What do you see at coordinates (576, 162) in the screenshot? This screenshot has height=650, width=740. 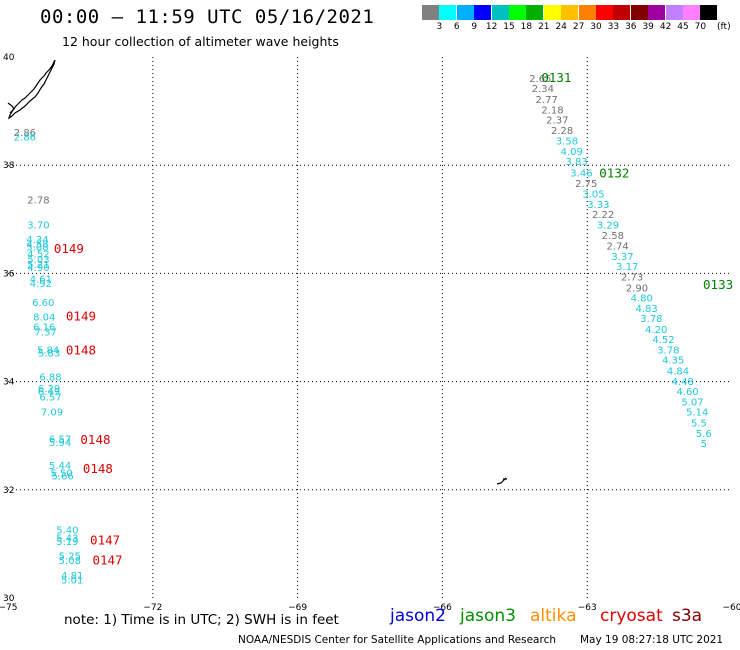 I see `wave-height-value: 3.83` at bounding box center [576, 162].